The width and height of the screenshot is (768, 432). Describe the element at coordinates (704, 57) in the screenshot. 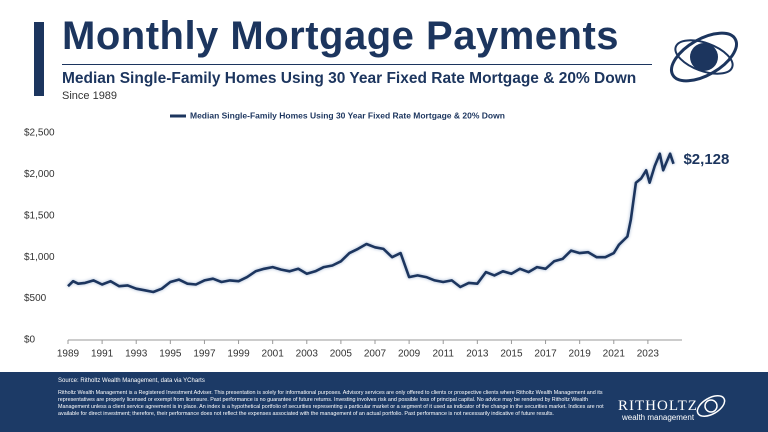

I see `logo-mark` at that location.